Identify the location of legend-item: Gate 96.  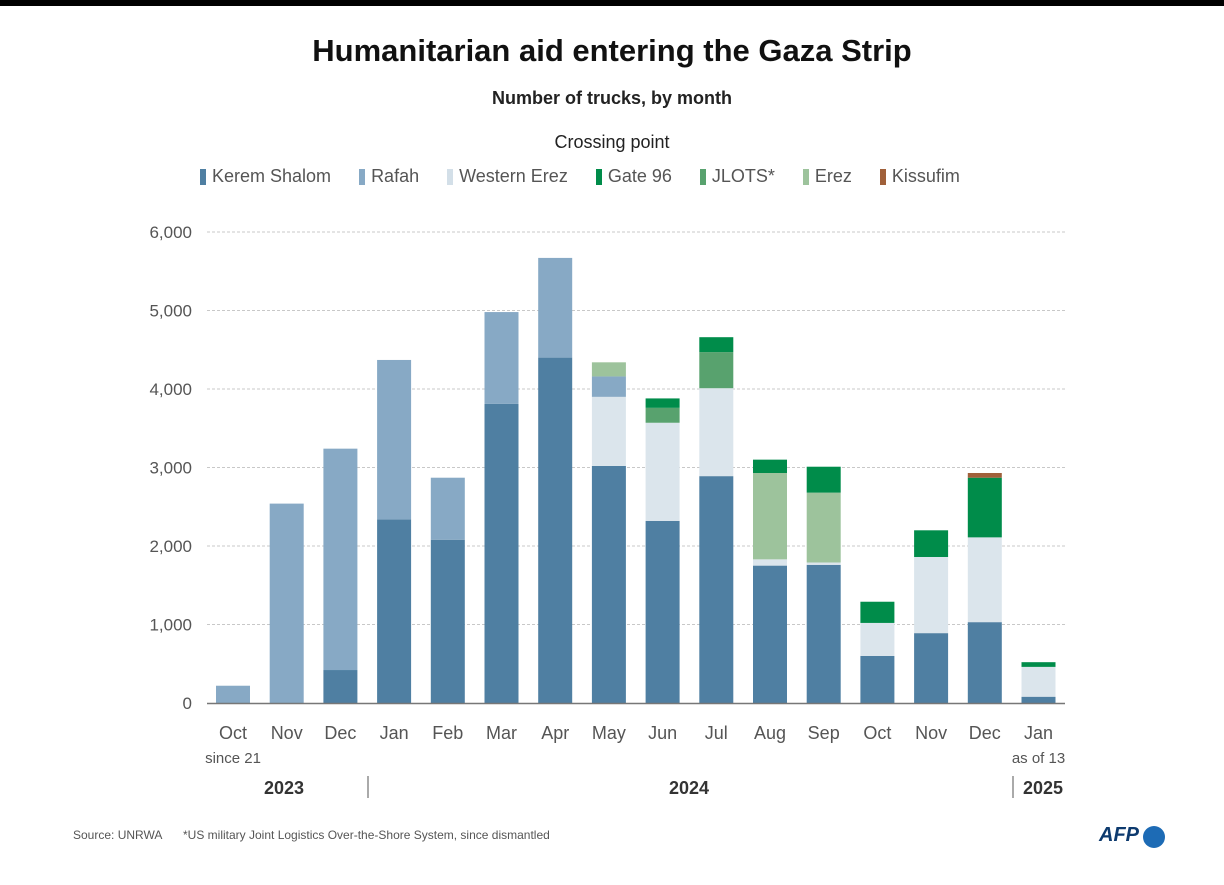
(633, 176).